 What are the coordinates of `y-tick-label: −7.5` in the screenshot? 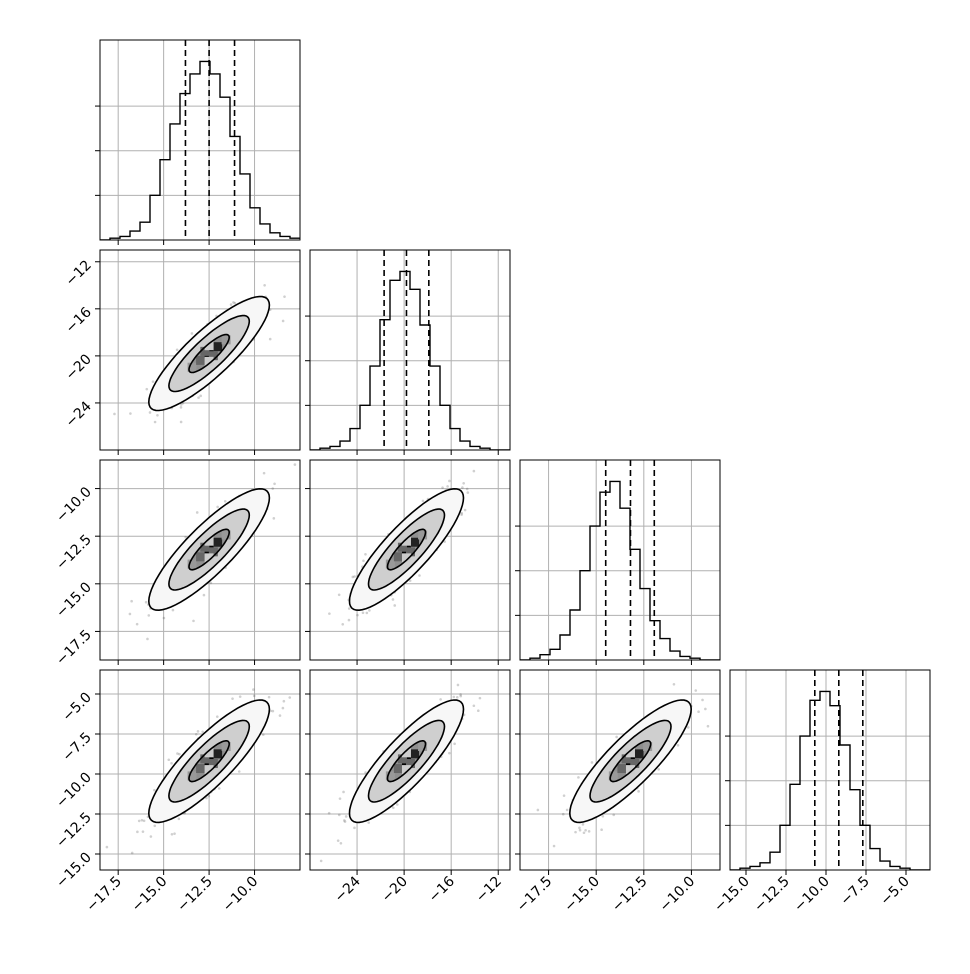 It's located at (76, 747).